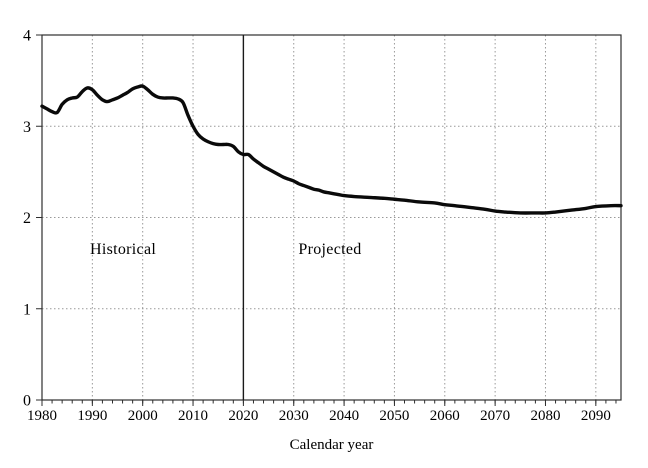 The height and width of the screenshot is (468, 648). What do you see at coordinates (294, 416) in the screenshot?
I see `x-tick-label: 2030` at bounding box center [294, 416].